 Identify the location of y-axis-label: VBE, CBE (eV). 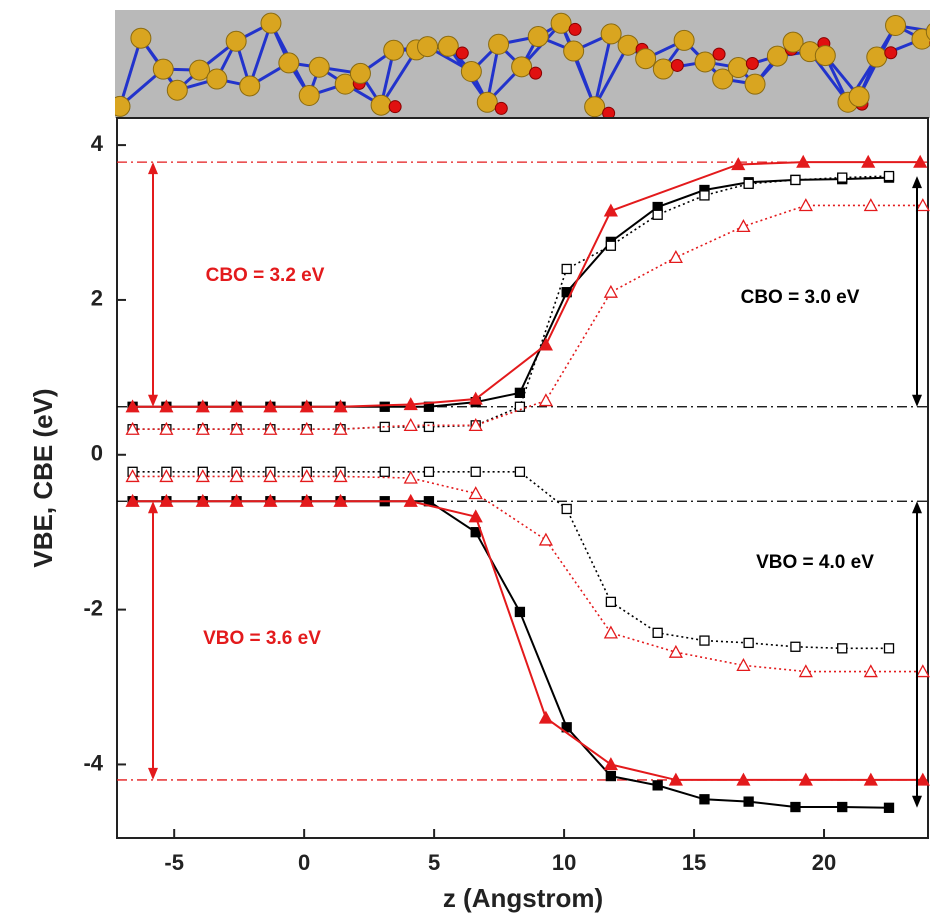
(43, 477).